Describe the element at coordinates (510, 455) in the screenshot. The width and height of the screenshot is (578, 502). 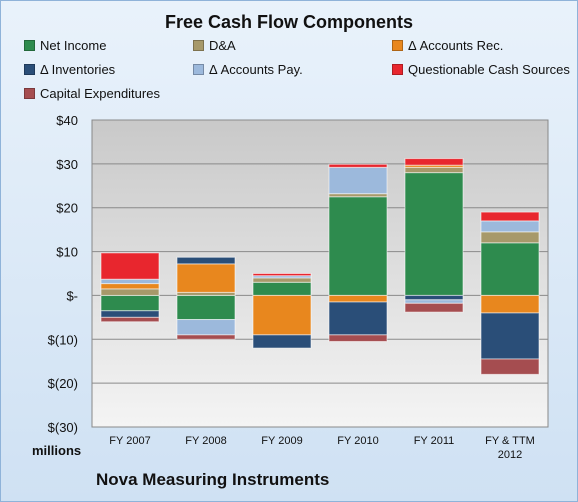
I see `x-tick-label: 2012` at that location.